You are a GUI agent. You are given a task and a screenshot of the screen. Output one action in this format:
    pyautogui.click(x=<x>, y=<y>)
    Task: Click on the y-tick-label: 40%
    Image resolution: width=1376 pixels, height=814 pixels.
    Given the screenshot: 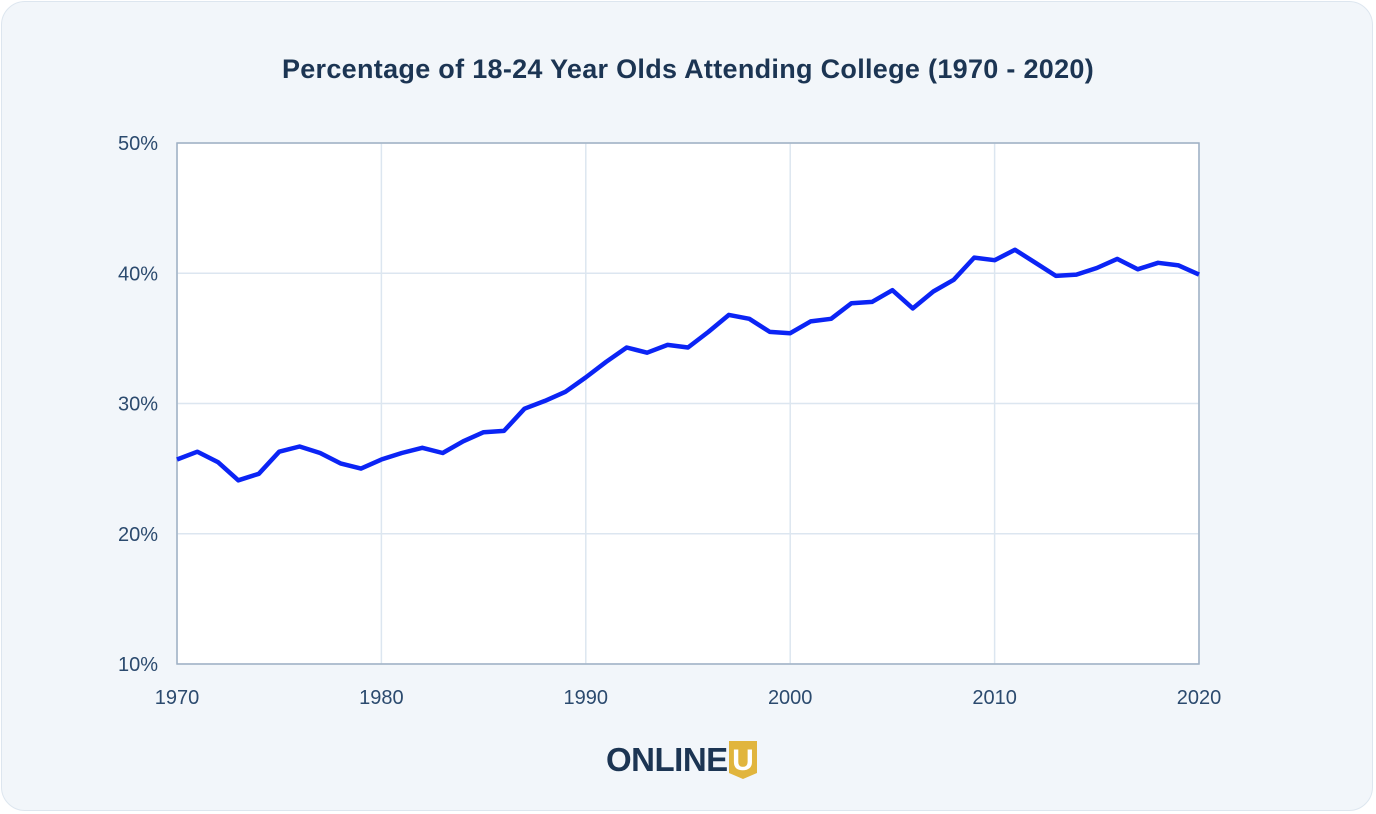 What is the action you would take?
    pyautogui.click(x=138, y=274)
    